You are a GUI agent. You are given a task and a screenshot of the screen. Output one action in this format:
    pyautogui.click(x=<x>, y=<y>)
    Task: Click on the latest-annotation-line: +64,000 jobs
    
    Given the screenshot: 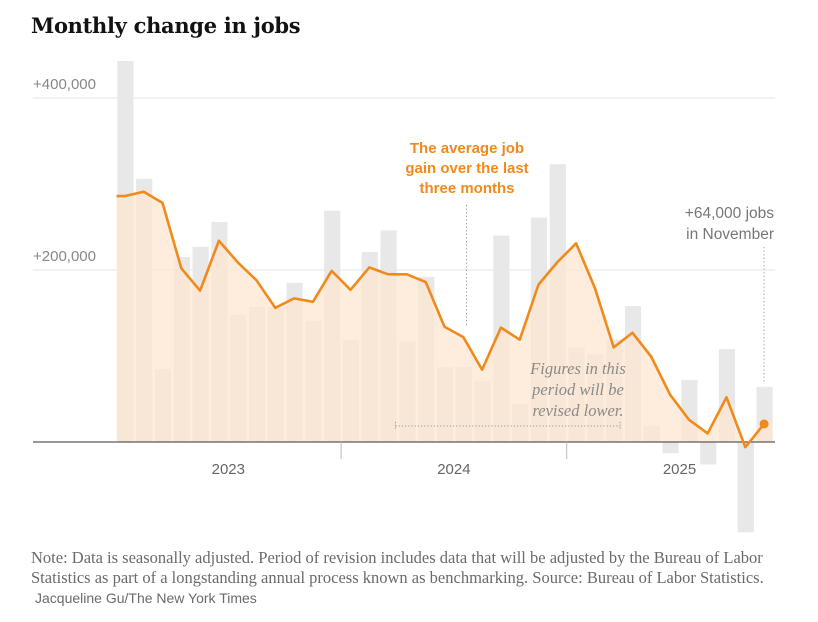 What is the action you would take?
    pyautogui.click(x=729, y=213)
    